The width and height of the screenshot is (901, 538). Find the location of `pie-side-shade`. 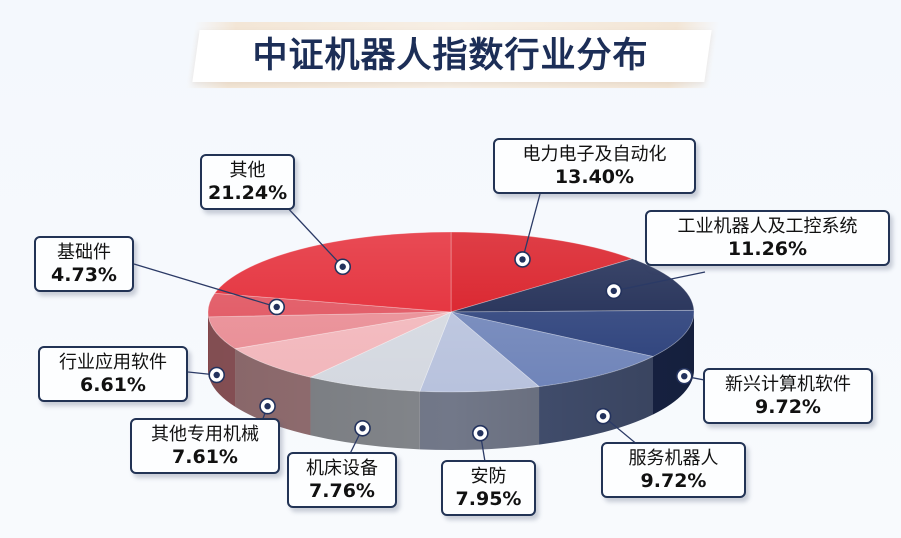

pie-side-shade is located at coordinates (451, 381).